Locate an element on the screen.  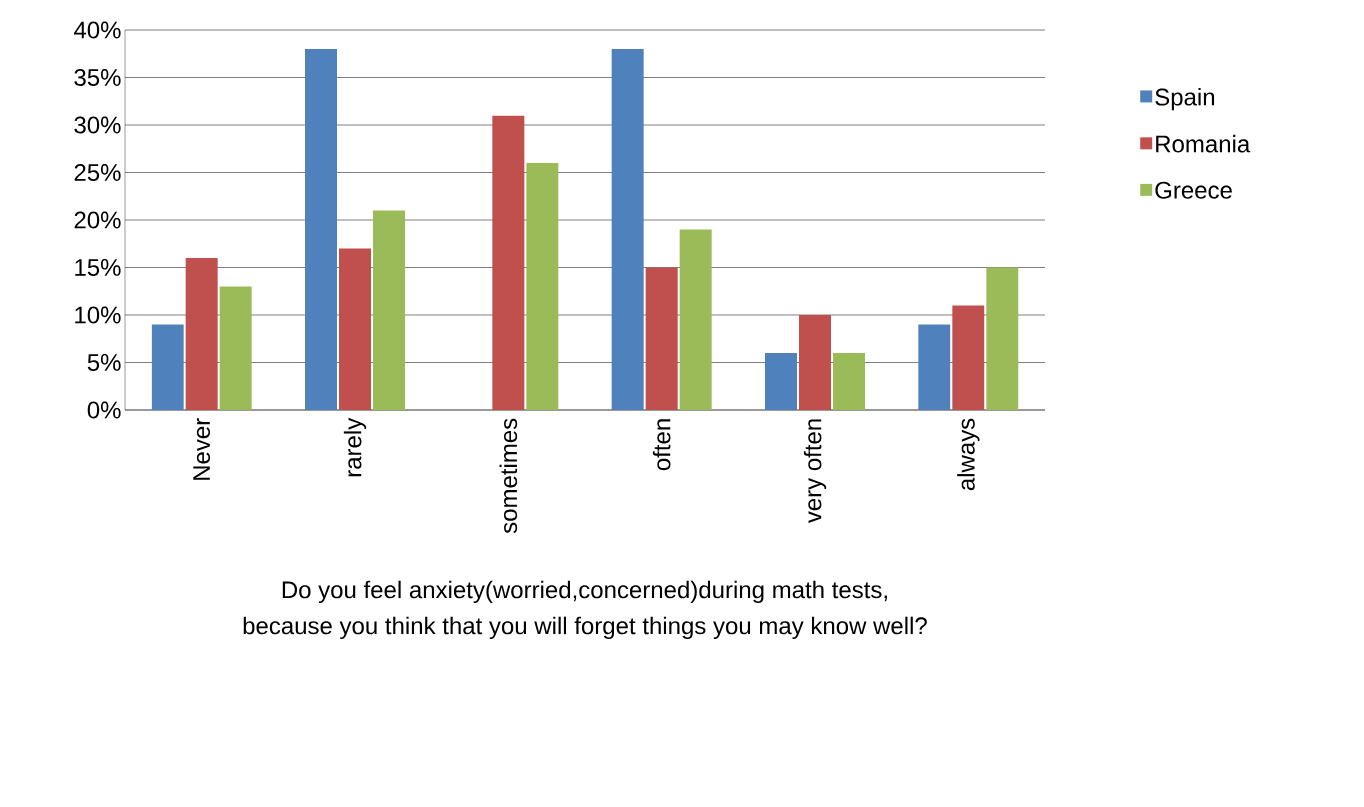
y-tick-label: 15% is located at coordinates (98, 267).